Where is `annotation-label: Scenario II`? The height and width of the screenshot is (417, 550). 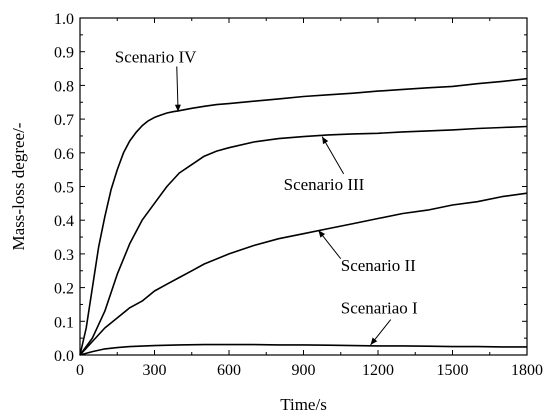 annotation-label: Scenario II is located at coordinates (378, 265).